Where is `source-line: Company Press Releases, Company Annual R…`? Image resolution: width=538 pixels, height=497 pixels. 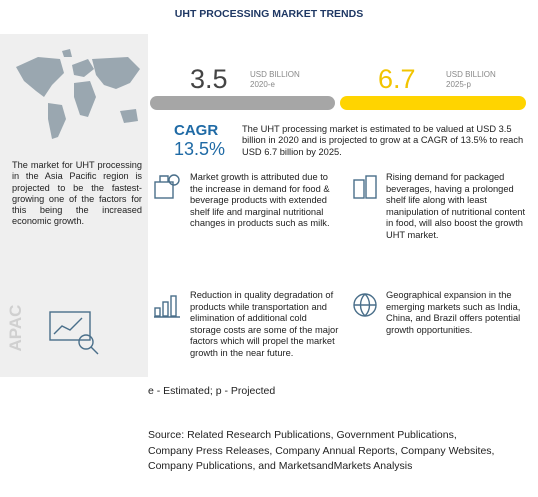
source-line: Company Press Releases, Company Annual R… is located at coordinates (321, 450).